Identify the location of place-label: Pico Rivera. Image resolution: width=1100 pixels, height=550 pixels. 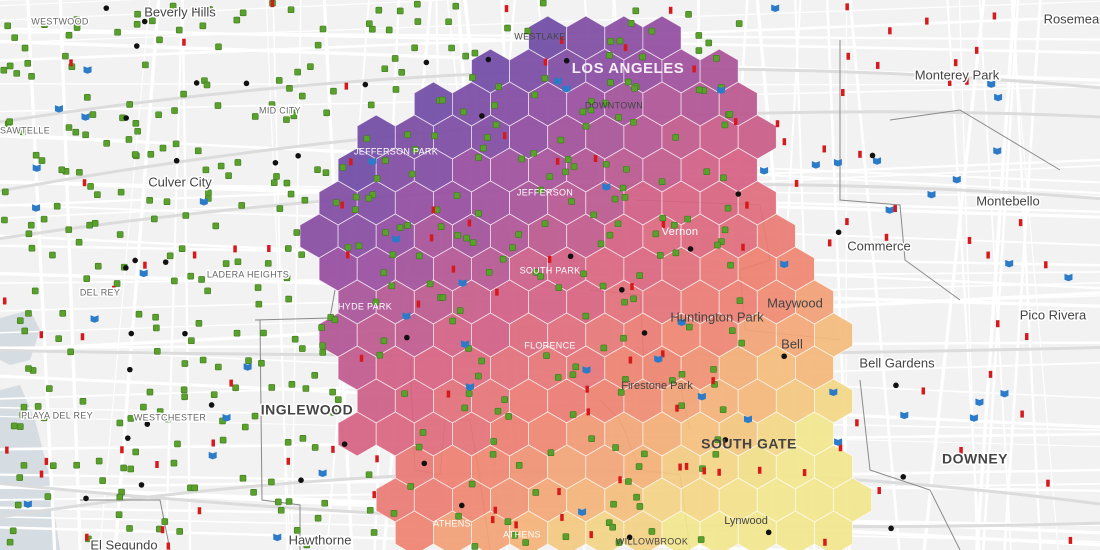
(1053, 314).